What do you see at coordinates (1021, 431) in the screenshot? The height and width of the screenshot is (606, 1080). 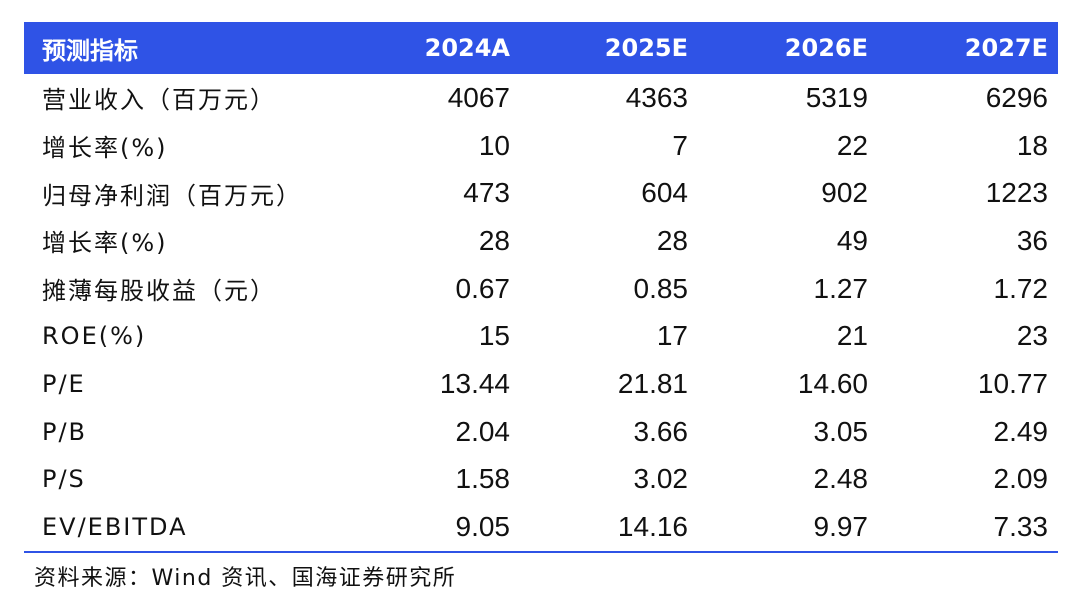 I see `cell-value: 2.49` at bounding box center [1021, 431].